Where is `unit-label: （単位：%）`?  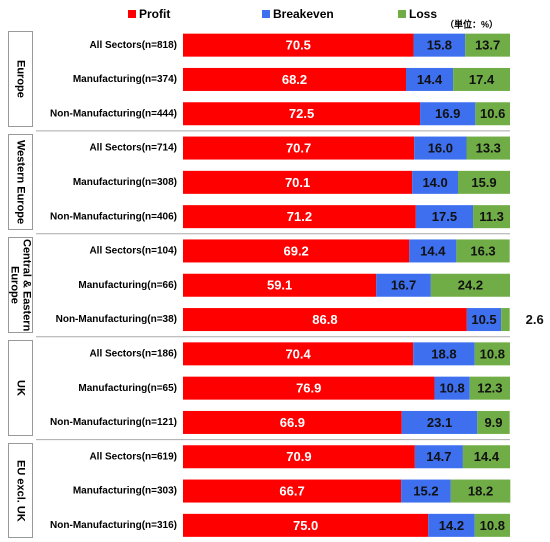
unit-label: （単位：%） is located at coordinates (471, 23).